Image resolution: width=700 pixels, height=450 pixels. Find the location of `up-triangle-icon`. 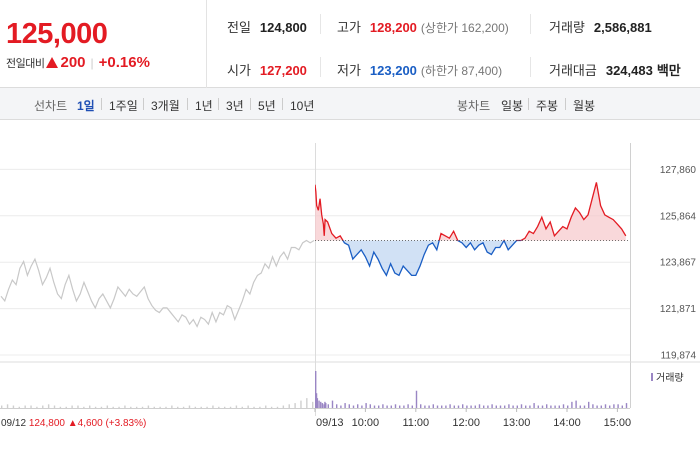

up-triangle-icon is located at coordinates (52, 62).